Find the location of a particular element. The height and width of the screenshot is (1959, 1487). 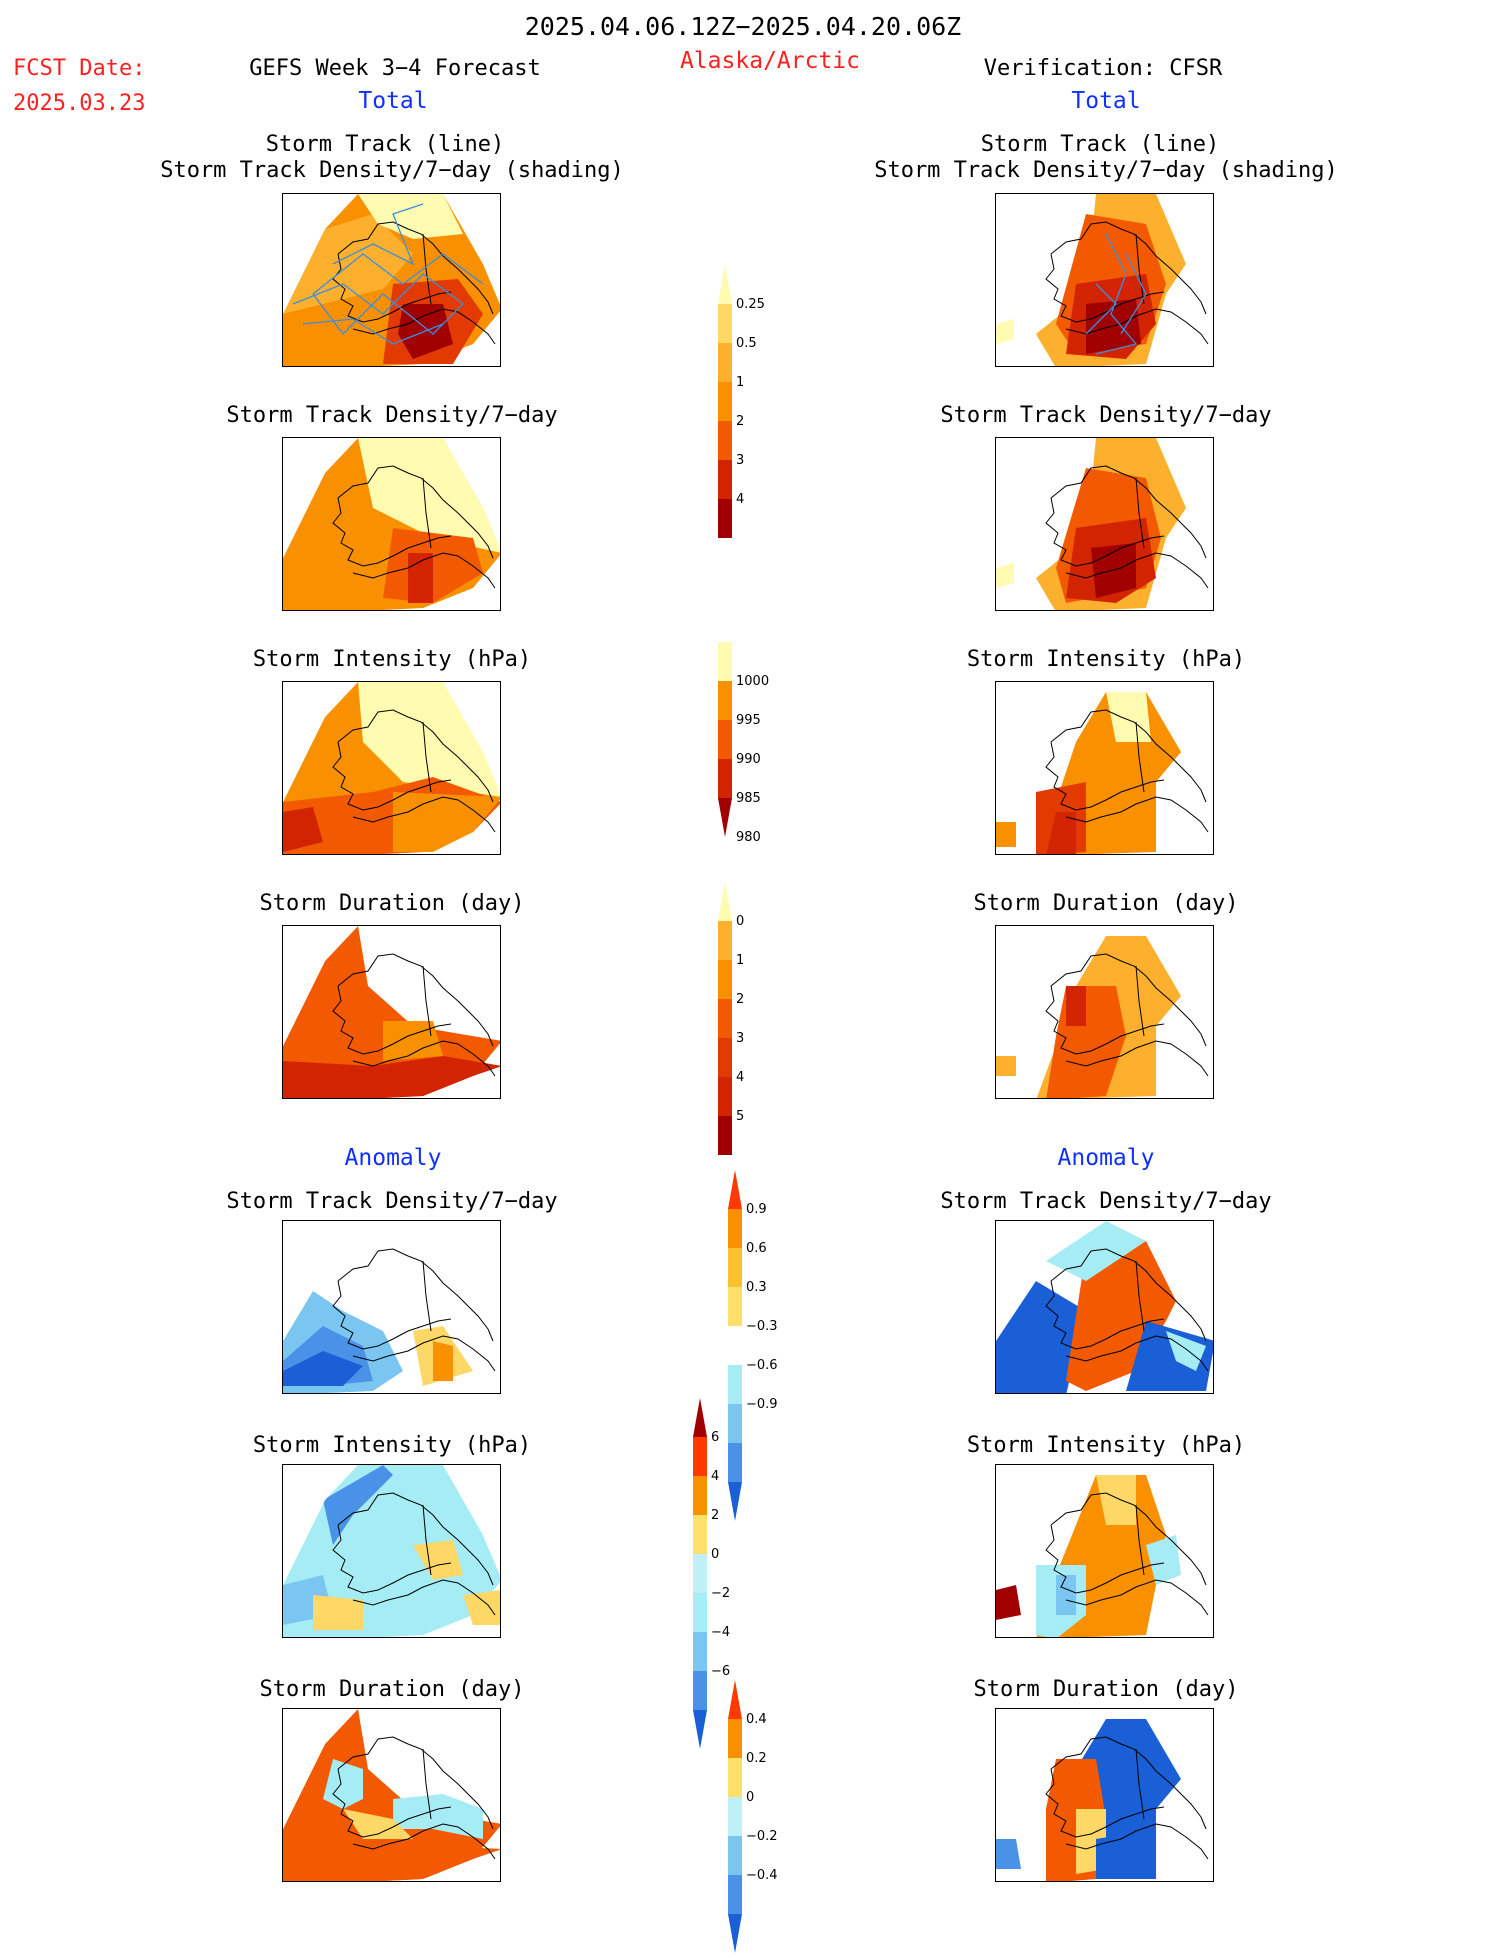

right-track-line-title: Storm Track (line) is located at coordinates (1100, 144).